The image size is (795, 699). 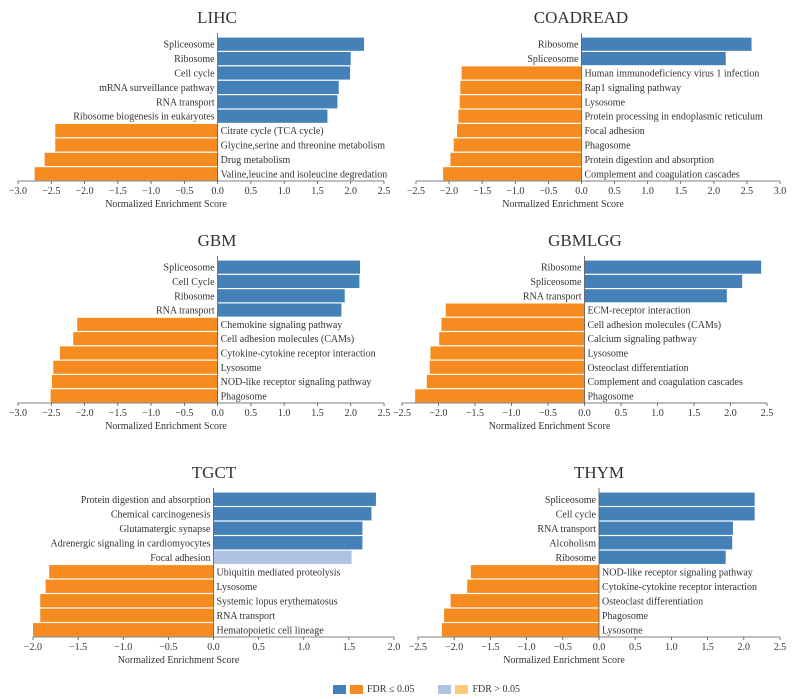 What do you see at coordinates (649, 160) in the screenshot?
I see `bar-label: Protein digestion and absorption` at bounding box center [649, 160].